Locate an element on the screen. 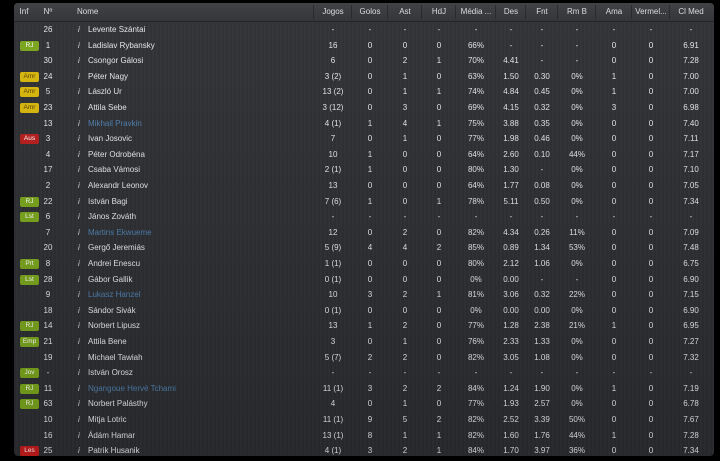 The image size is (720, 461). column-header-no: Nº is located at coordinates (48, 11).